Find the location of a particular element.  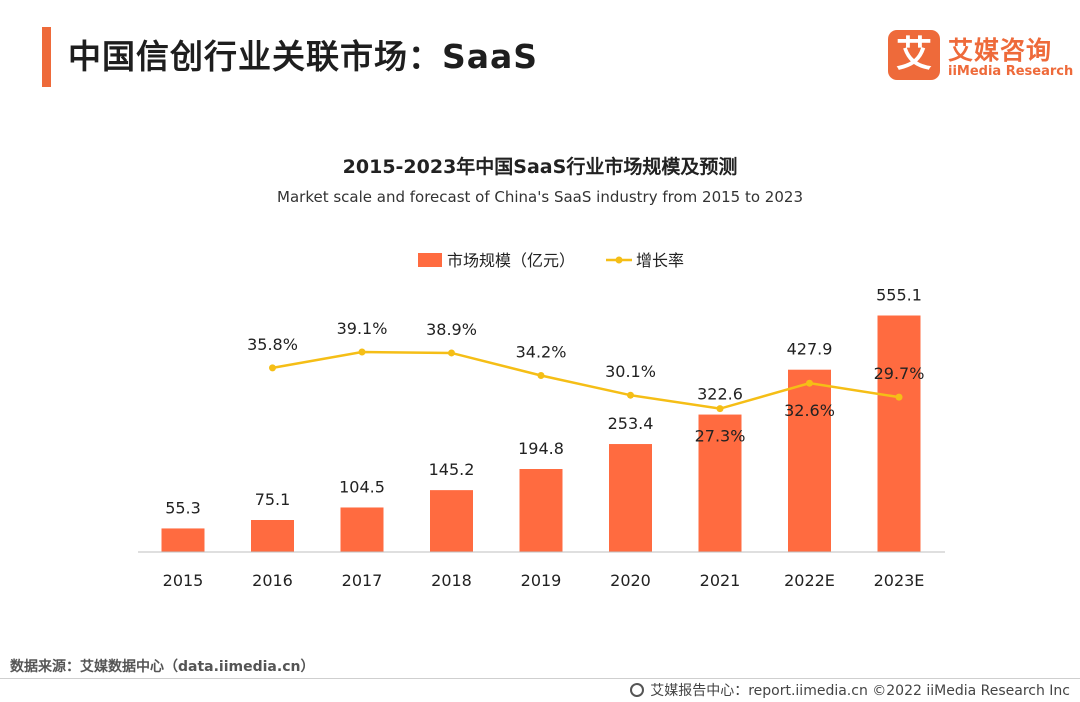

bar-value-label-2021: 322.6 is located at coordinates (720, 394).